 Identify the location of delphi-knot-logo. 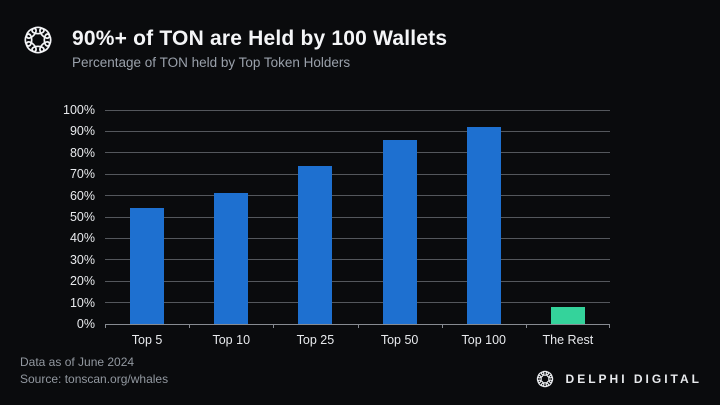
(38, 40).